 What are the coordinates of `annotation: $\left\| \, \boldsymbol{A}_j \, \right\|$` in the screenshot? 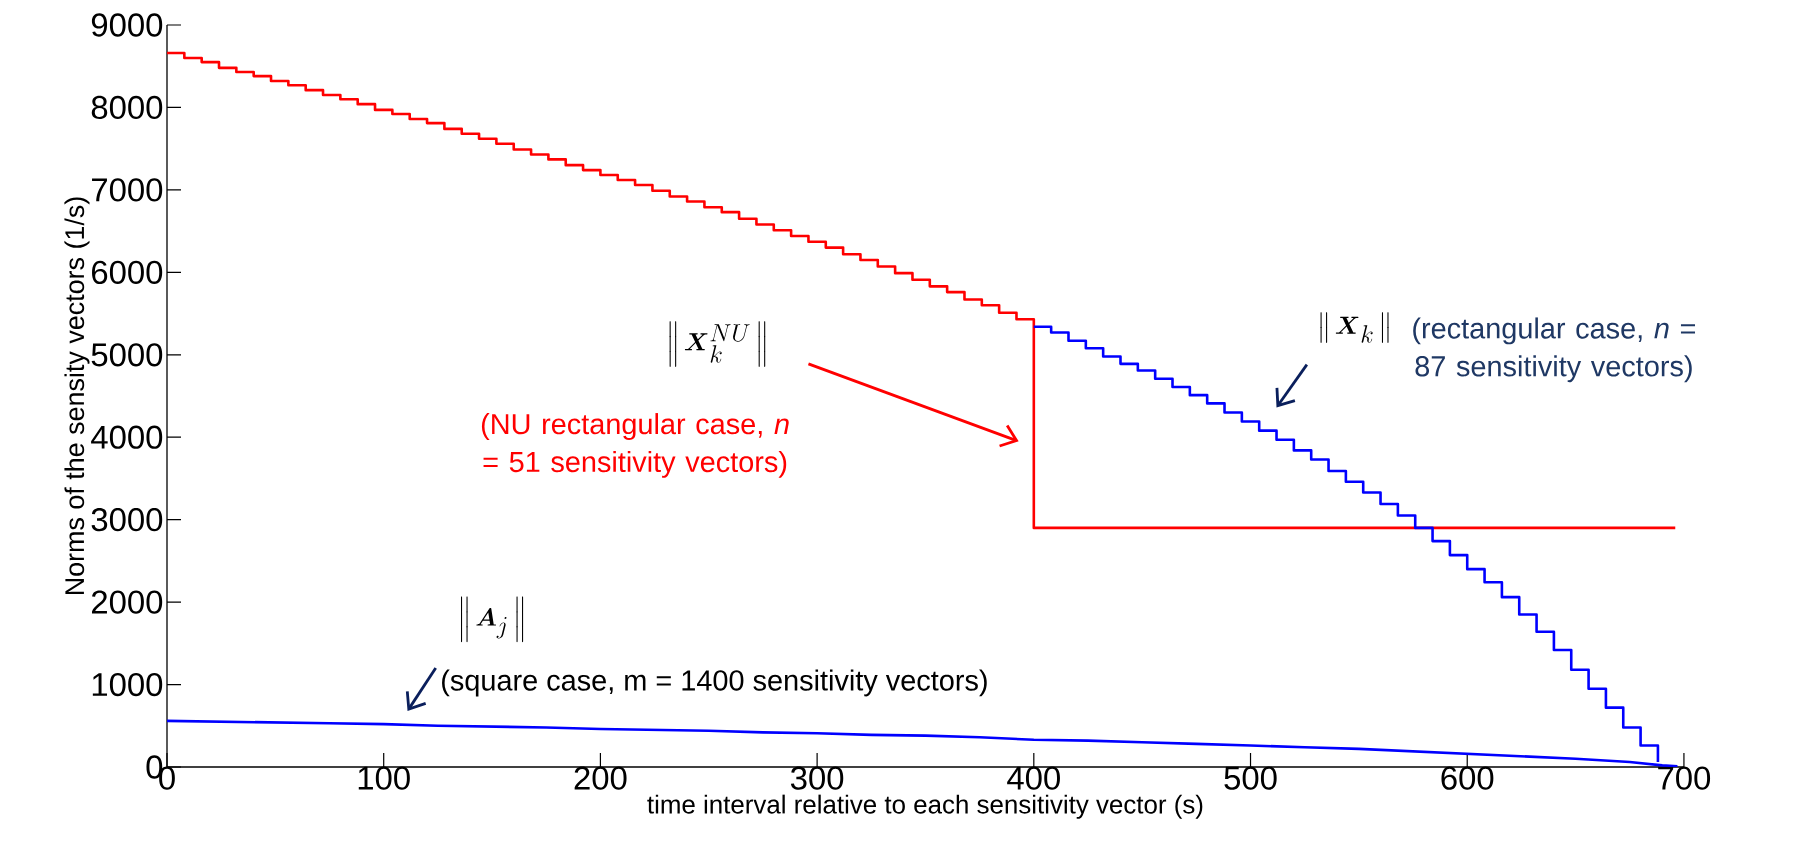 It's located at (492, 619).